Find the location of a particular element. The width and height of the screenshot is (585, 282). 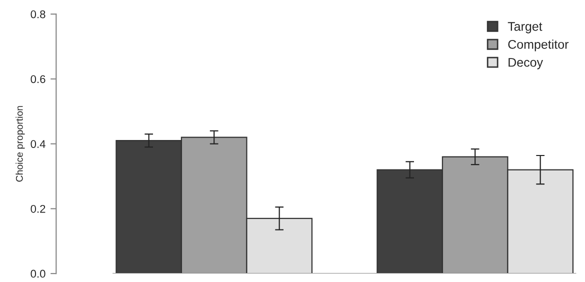

y-tick-label: 0.4 is located at coordinates (38, 144).